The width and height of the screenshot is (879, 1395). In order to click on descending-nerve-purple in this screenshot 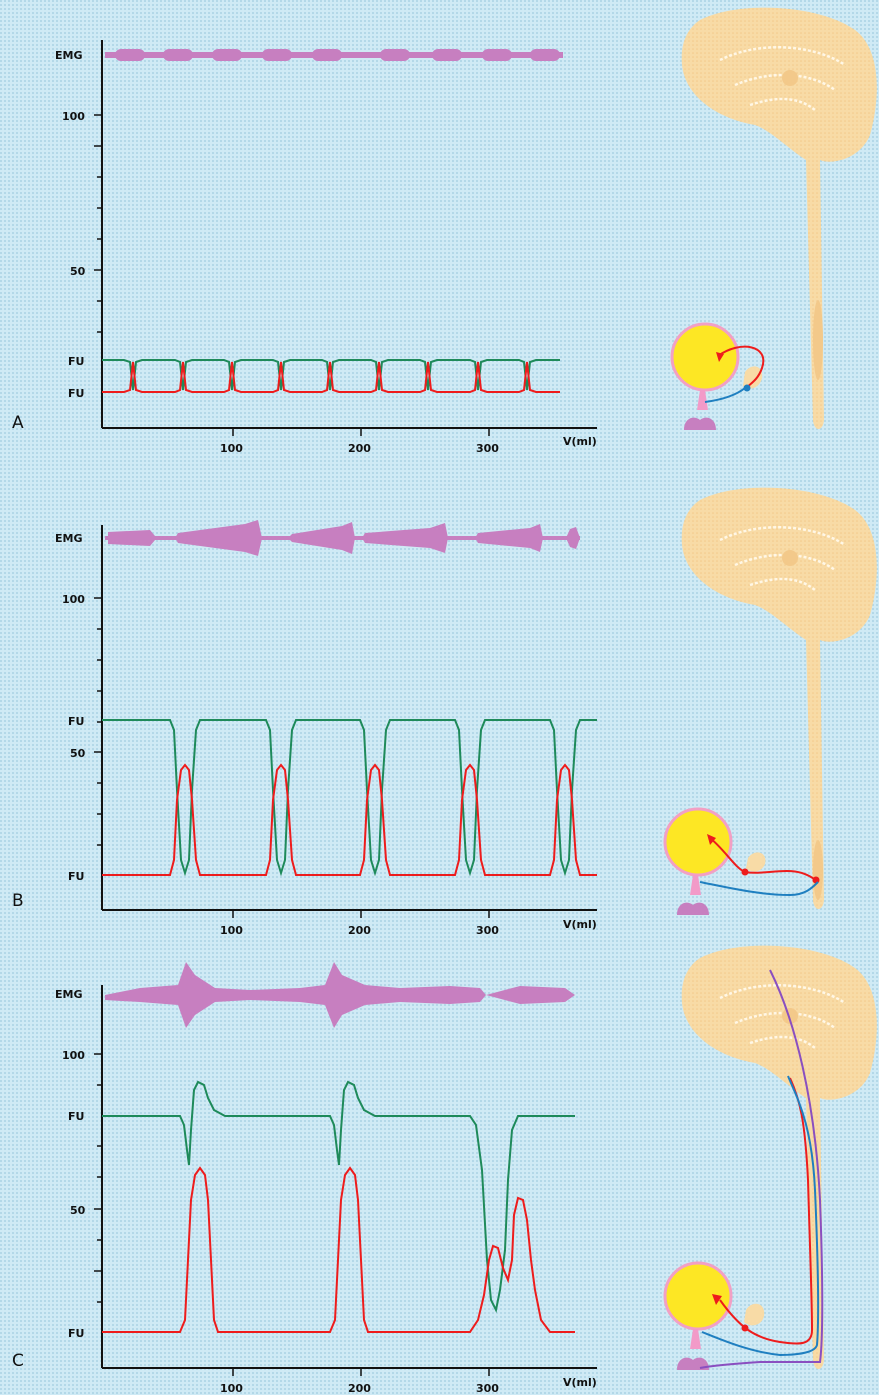, I will do `click(761, 1169)`.